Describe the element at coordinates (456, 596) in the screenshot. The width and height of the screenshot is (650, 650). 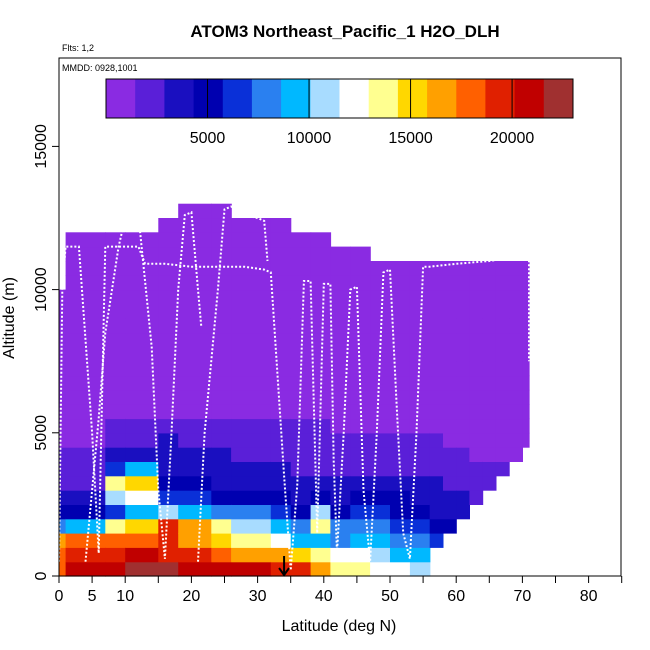
I see `x-tick-label: 60` at that location.